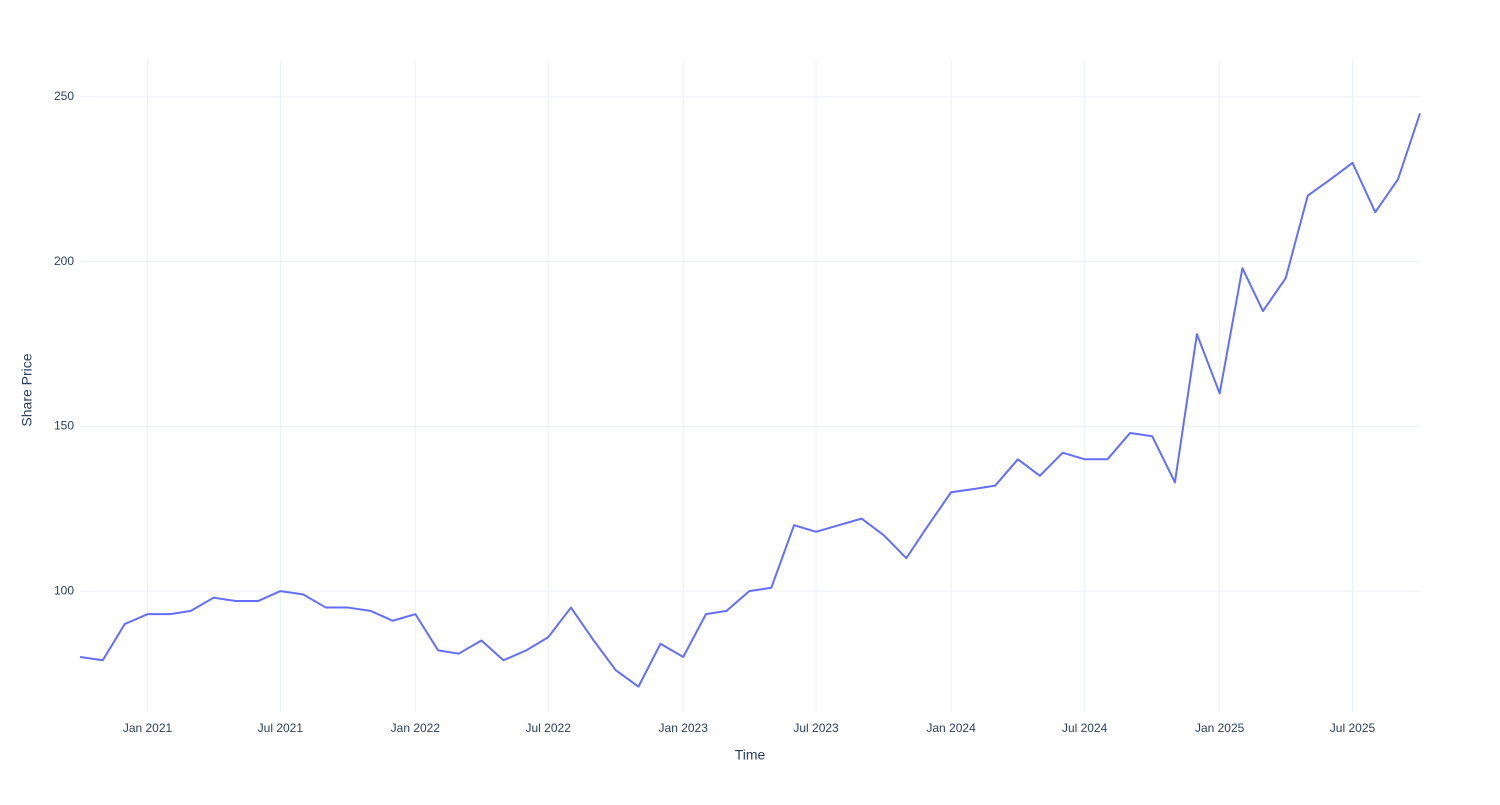  What do you see at coordinates (64, 96) in the screenshot?
I see `y-tick-label: 250` at bounding box center [64, 96].